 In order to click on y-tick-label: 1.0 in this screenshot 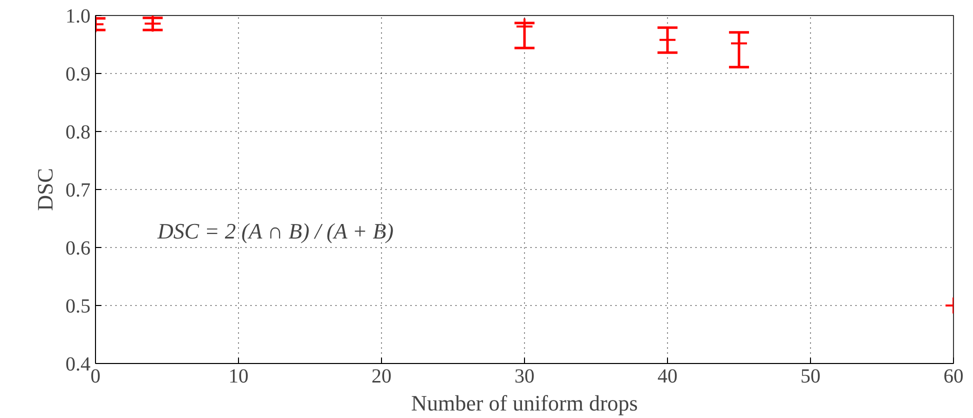, I will do `click(78, 17)`.